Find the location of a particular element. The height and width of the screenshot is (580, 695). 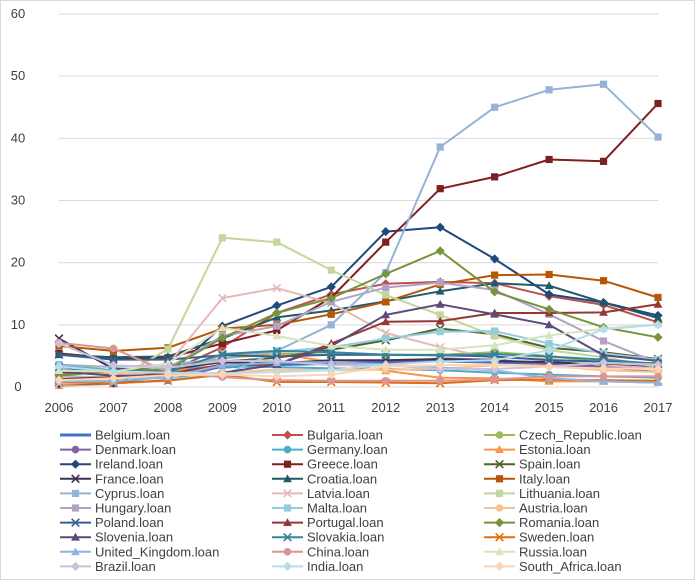

x-tick-label: 2014 is located at coordinates (494, 407).